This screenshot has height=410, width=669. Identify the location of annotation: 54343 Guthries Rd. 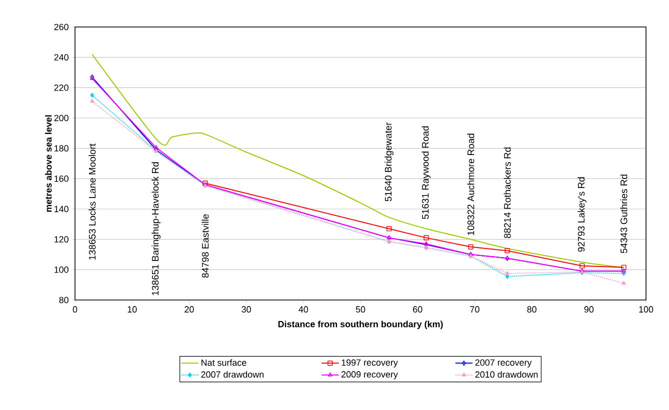
(624, 214).